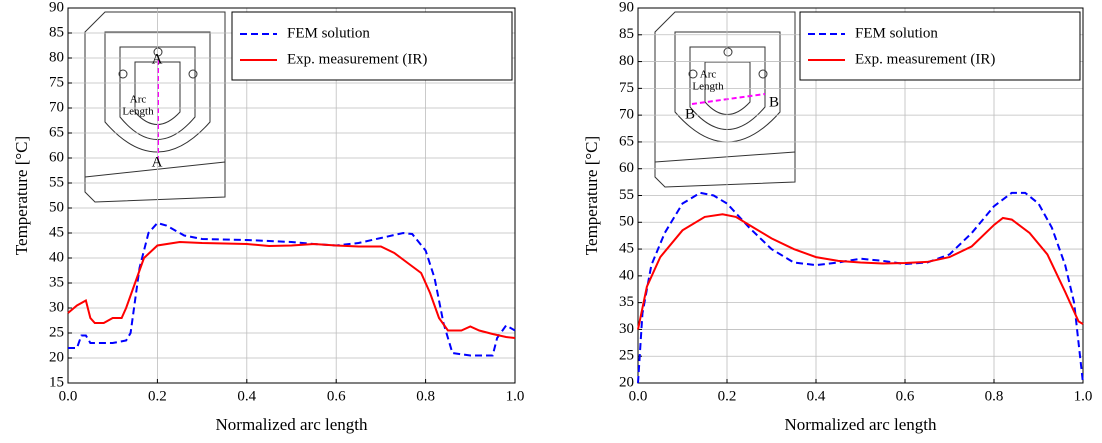 This screenshot has width=1102, height=443. Describe the element at coordinates (56, 382) in the screenshot. I see `y-tick-label: 15` at that location.